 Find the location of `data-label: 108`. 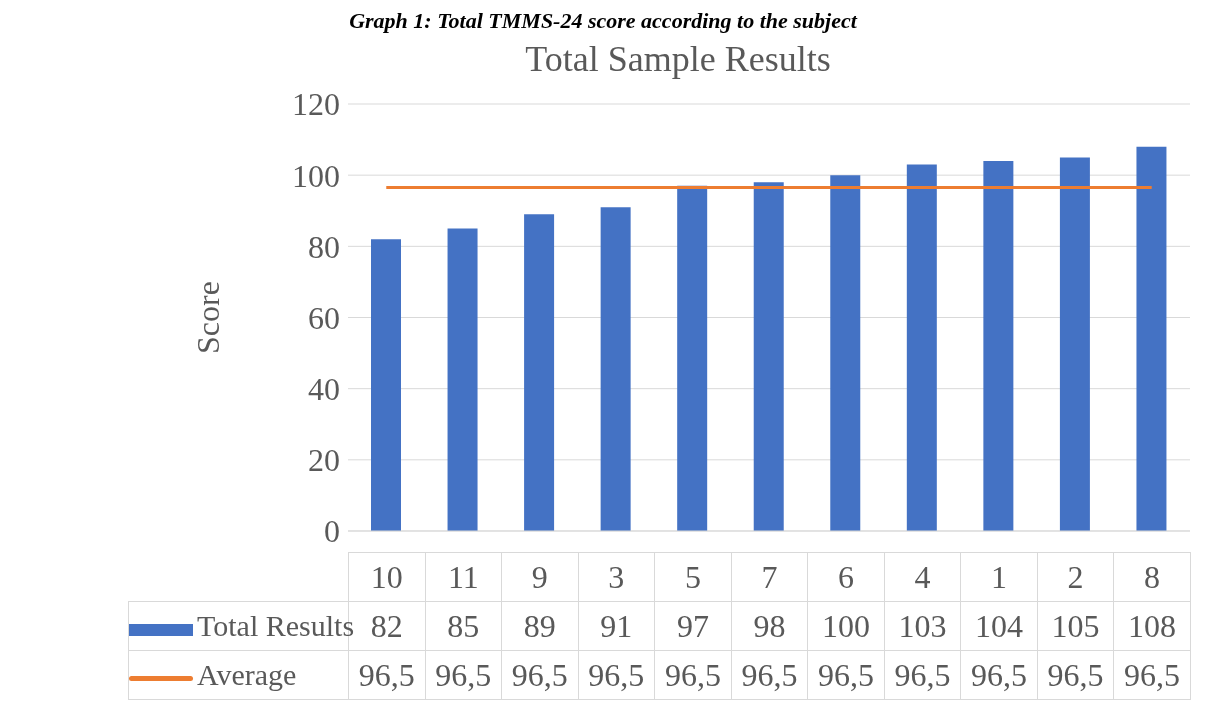

data-label: 108 is located at coordinates (1152, 626).